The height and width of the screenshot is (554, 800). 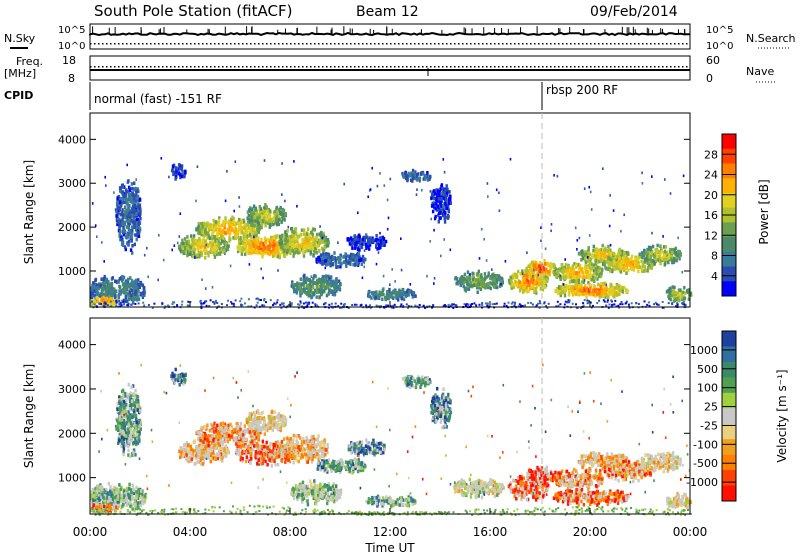 I want to click on date-label: 09/Feb/2014, so click(x=634, y=12).